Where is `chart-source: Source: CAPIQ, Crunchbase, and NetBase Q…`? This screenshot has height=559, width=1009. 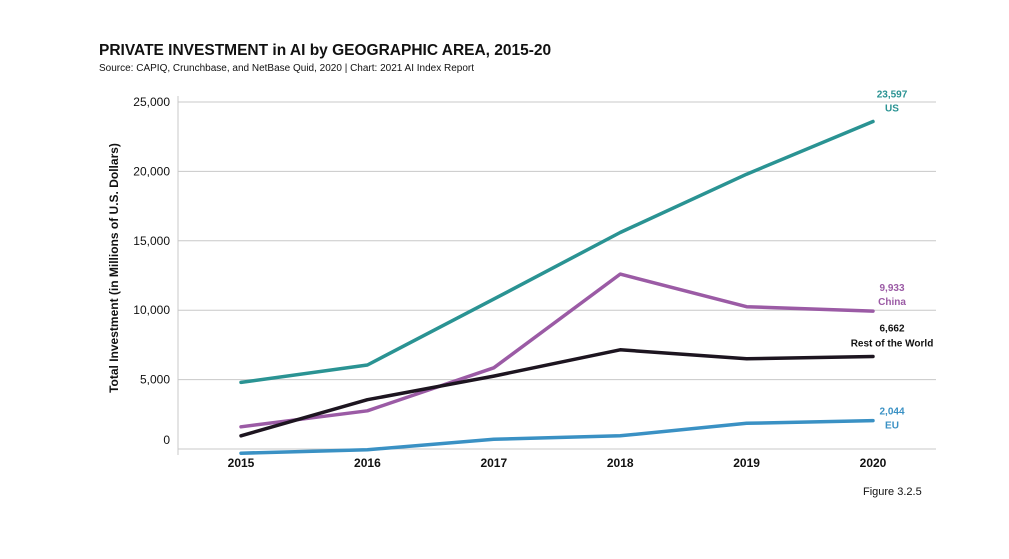 chart-source: Source: CAPIQ, Crunchbase, and NetBase Q… is located at coordinates (287, 68).